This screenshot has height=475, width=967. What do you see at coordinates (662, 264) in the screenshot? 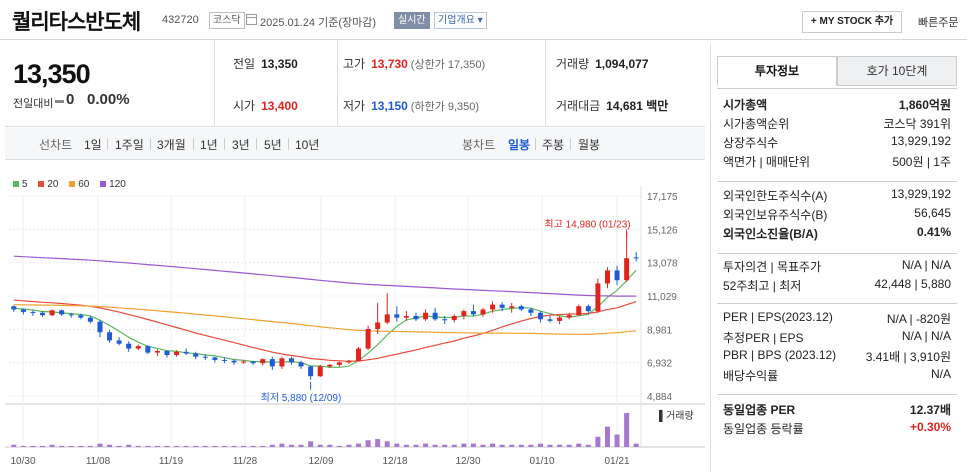
I see `y-tick-label: 13,078` at bounding box center [662, 264].